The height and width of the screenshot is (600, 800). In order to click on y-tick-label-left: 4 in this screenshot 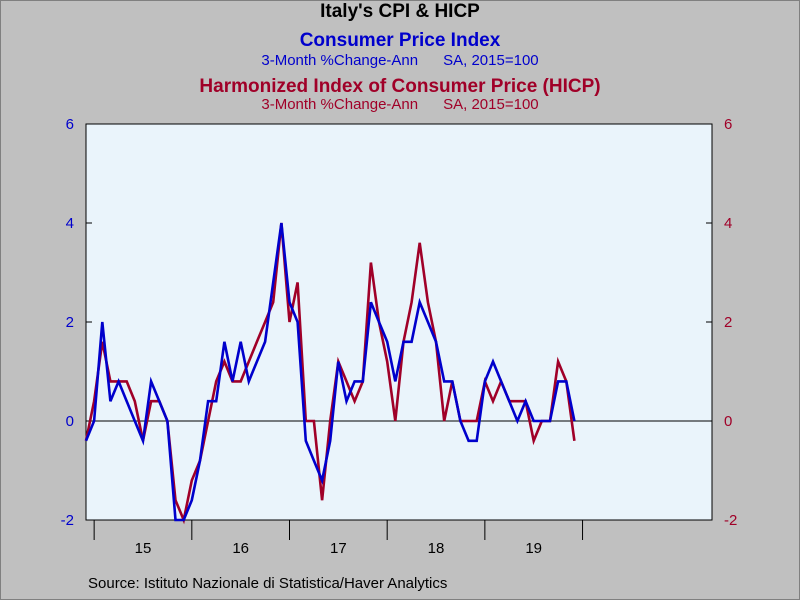, I will do `click(70, 223)`.